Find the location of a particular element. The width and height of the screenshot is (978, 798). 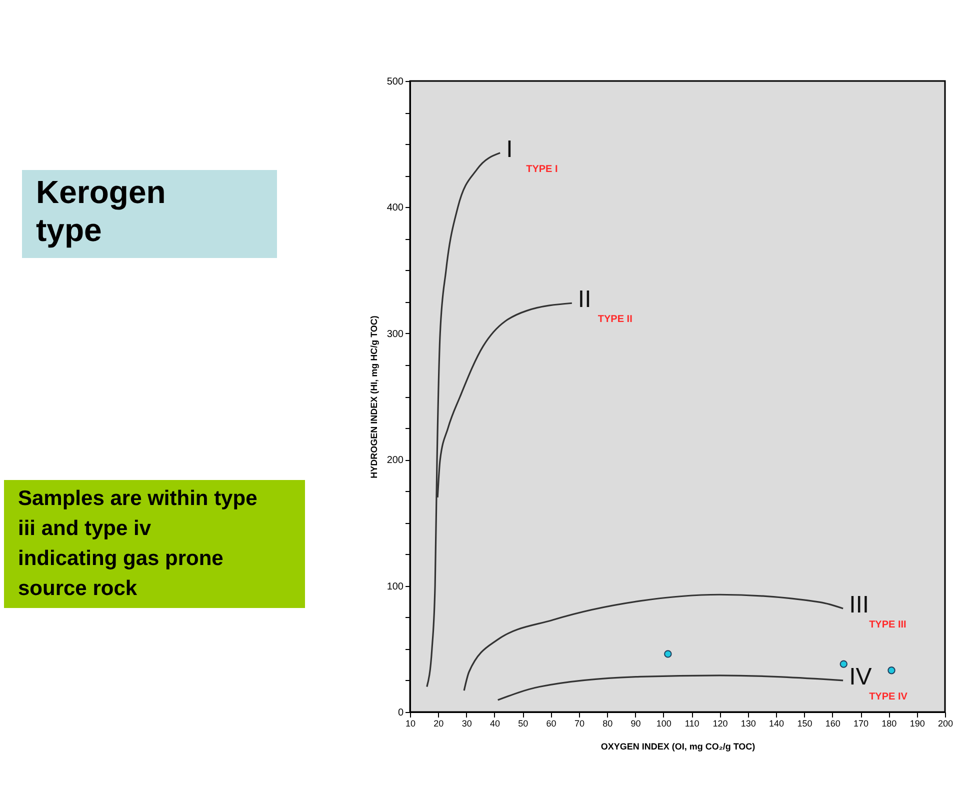

text: Samples are within type iii and type iv indicating gas prone source rock is located at coordinates (138, 543).